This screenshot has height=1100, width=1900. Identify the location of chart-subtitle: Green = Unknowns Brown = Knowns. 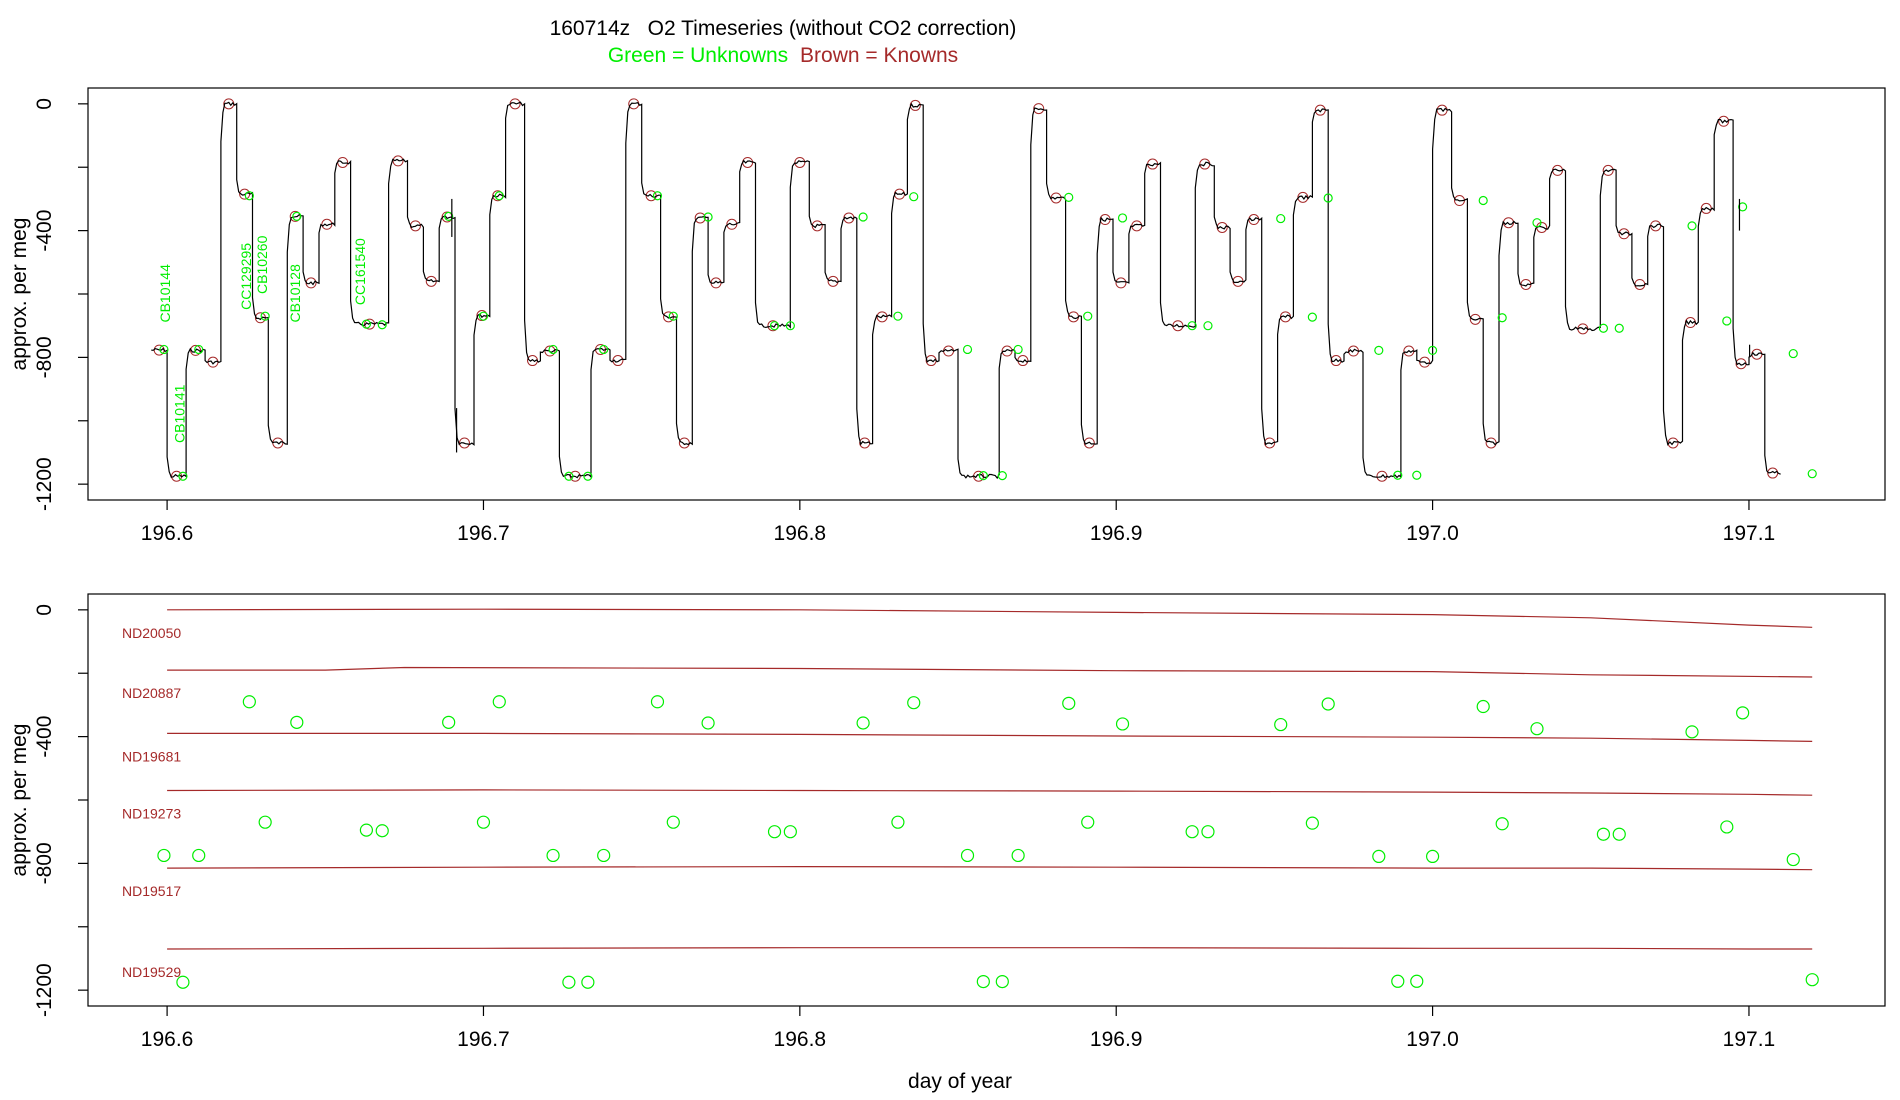
(783, 55).